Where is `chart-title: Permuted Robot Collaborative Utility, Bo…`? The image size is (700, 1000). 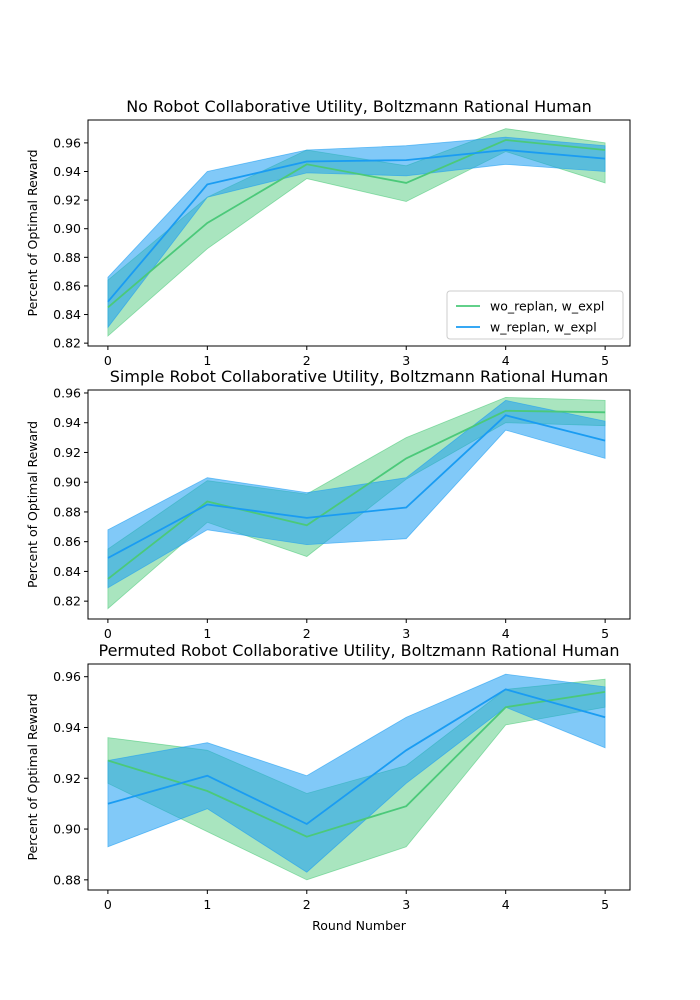
chart-title: Permuted Robot Collaborative Utility, Bo… is located at coordinates (358, 650).